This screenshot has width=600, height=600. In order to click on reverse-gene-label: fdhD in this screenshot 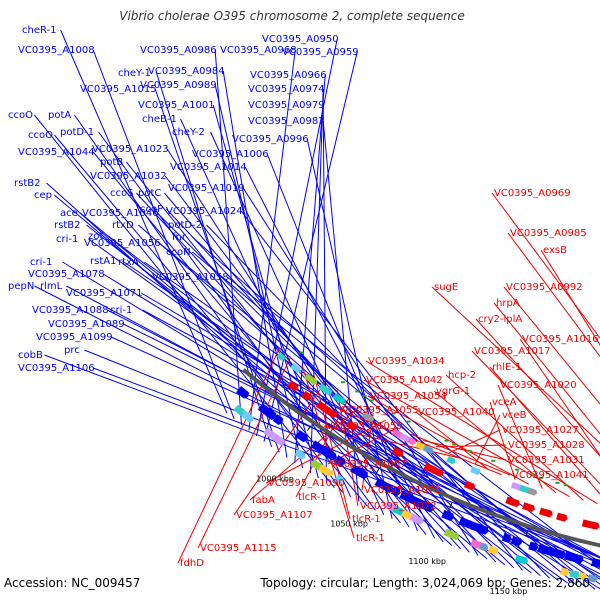, I will do `click(192, 563)`.